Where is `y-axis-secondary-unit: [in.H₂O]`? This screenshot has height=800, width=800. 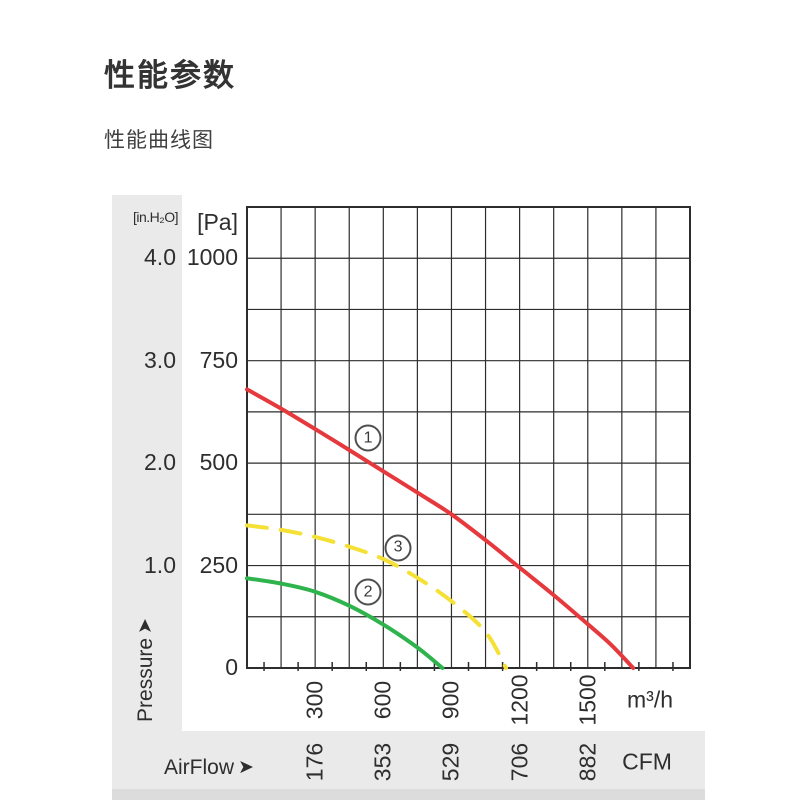 y-axis-secondary-unit: [in.H₂O] is located at coordinates (156, 217).